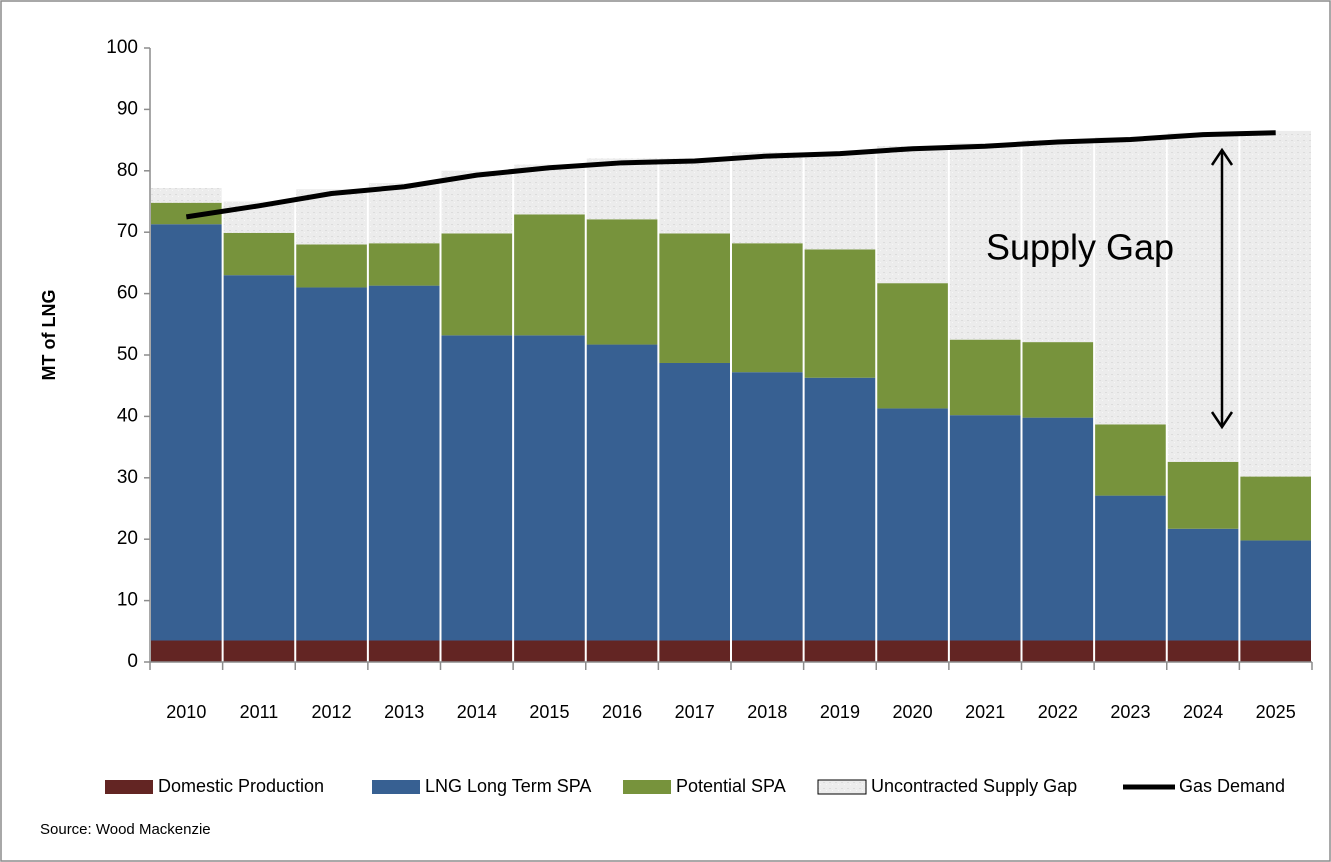 The height and width of the screenshot is (862, 1331). What do you see at coordinates (731, 786) in the screenshot?
I see `legend-label: Potential SPA` at bounding box center [731, 786].